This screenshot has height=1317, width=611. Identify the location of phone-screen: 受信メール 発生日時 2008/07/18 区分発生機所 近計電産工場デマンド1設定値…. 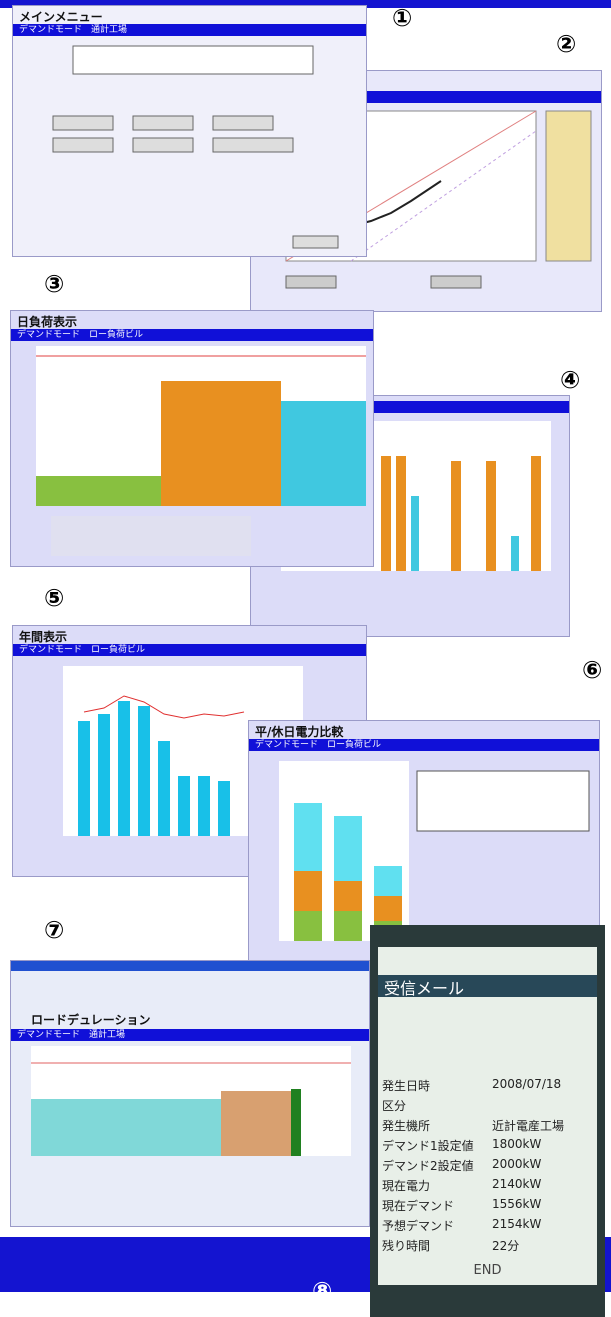
(487, 1116).